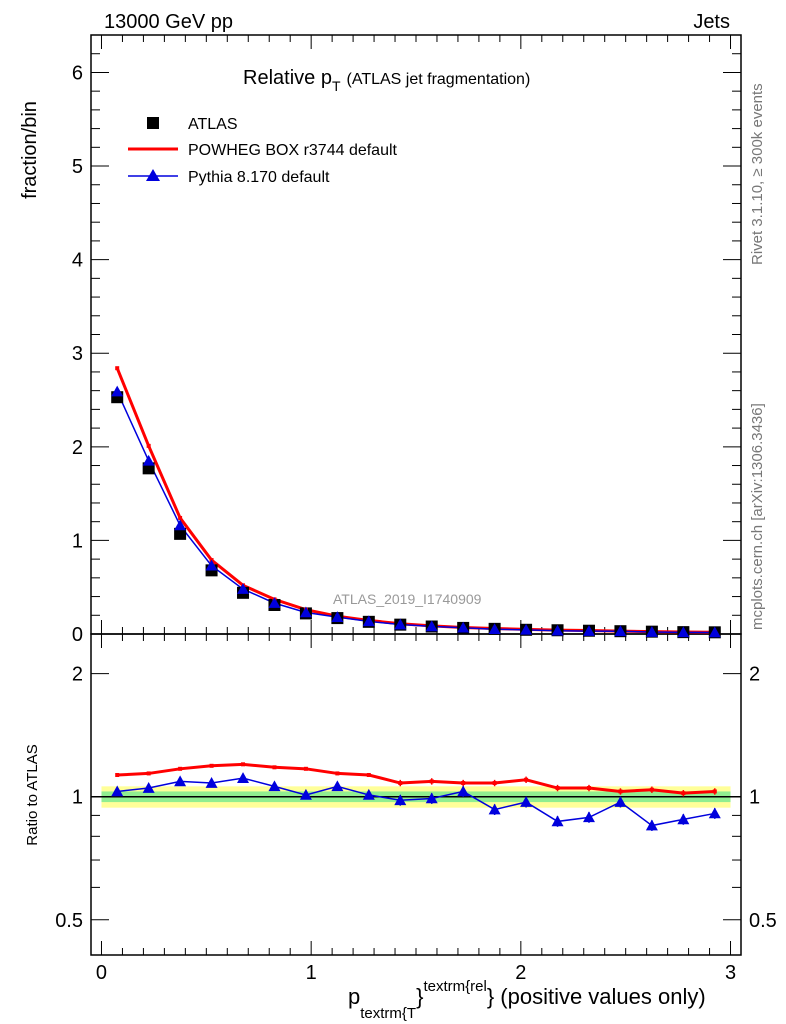  I want to click on y-tick-label-ratio: 0.5, so click(69, 921).